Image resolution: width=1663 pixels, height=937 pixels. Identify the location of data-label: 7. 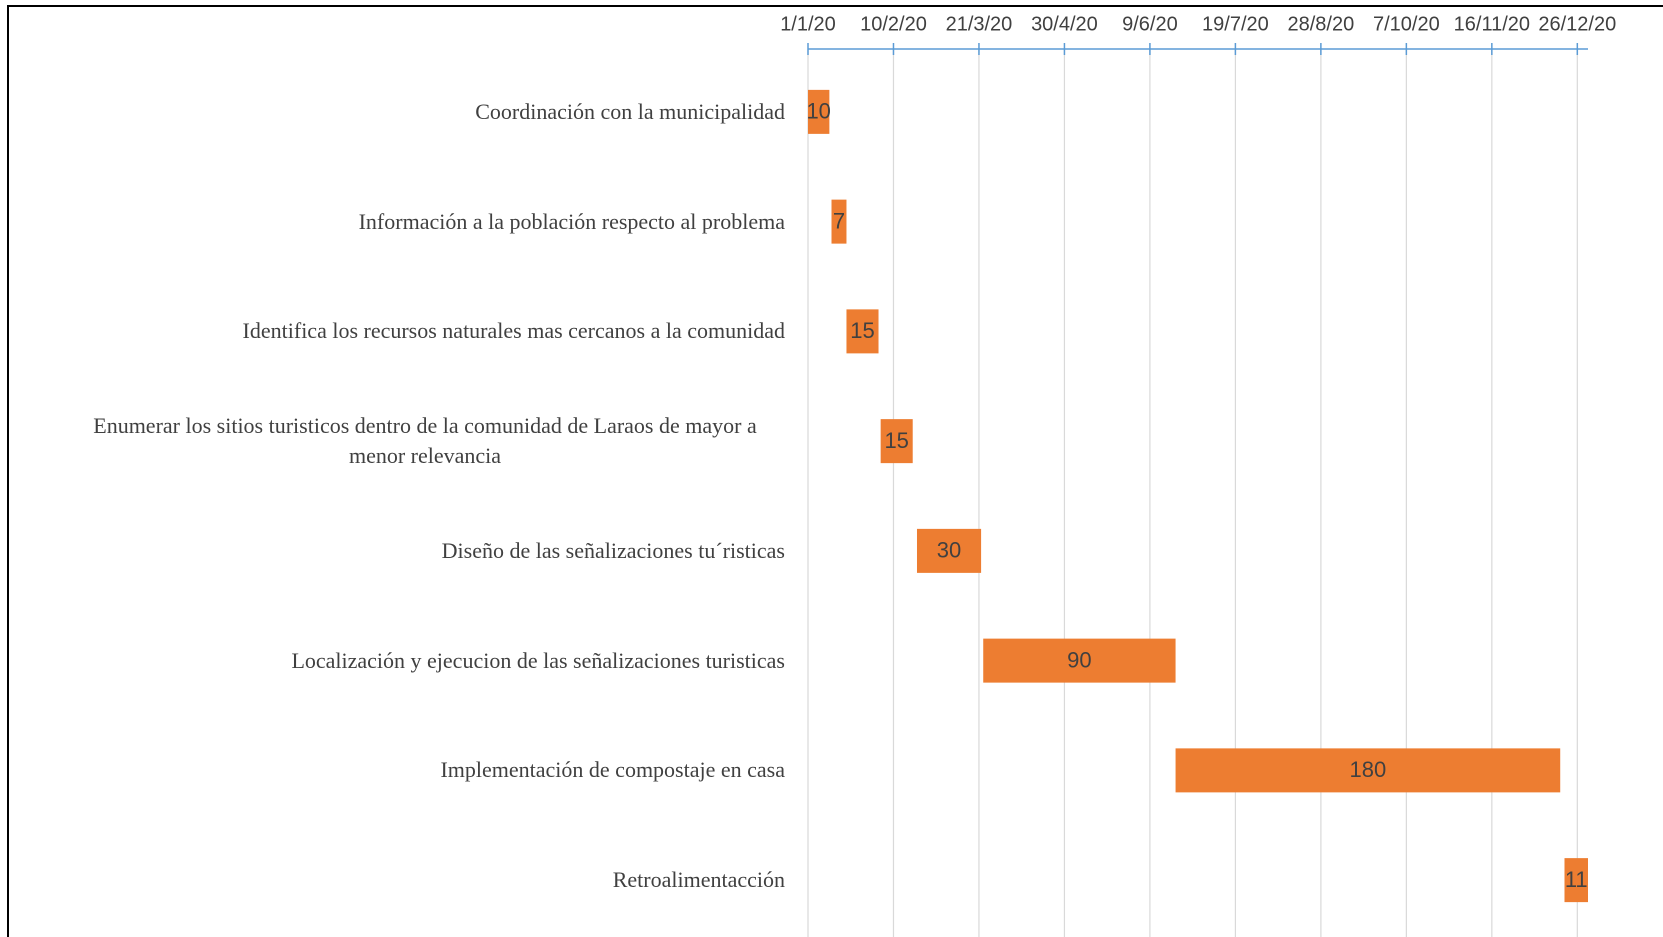
(839, 220).